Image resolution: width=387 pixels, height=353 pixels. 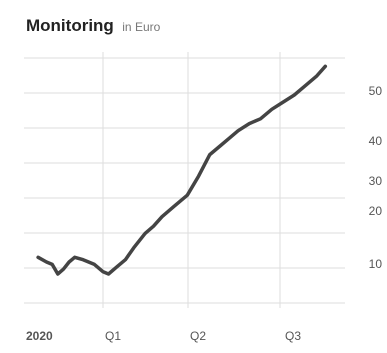 I want to click on x-tick-label-q1: Q1, so click(x=113, y=336).